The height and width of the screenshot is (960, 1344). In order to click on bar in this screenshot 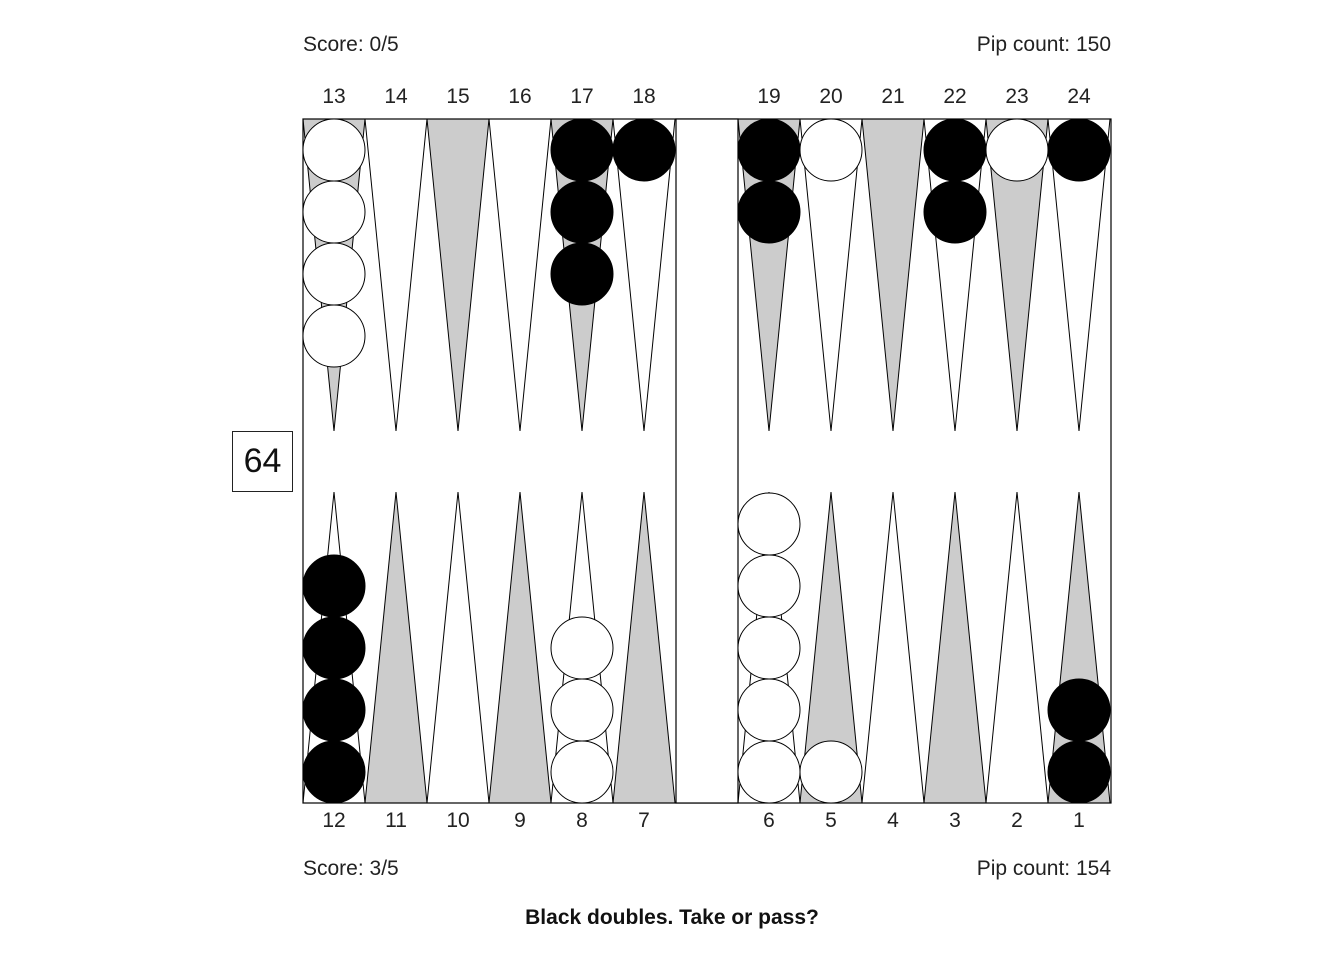, I will do `click(707, 461)`.